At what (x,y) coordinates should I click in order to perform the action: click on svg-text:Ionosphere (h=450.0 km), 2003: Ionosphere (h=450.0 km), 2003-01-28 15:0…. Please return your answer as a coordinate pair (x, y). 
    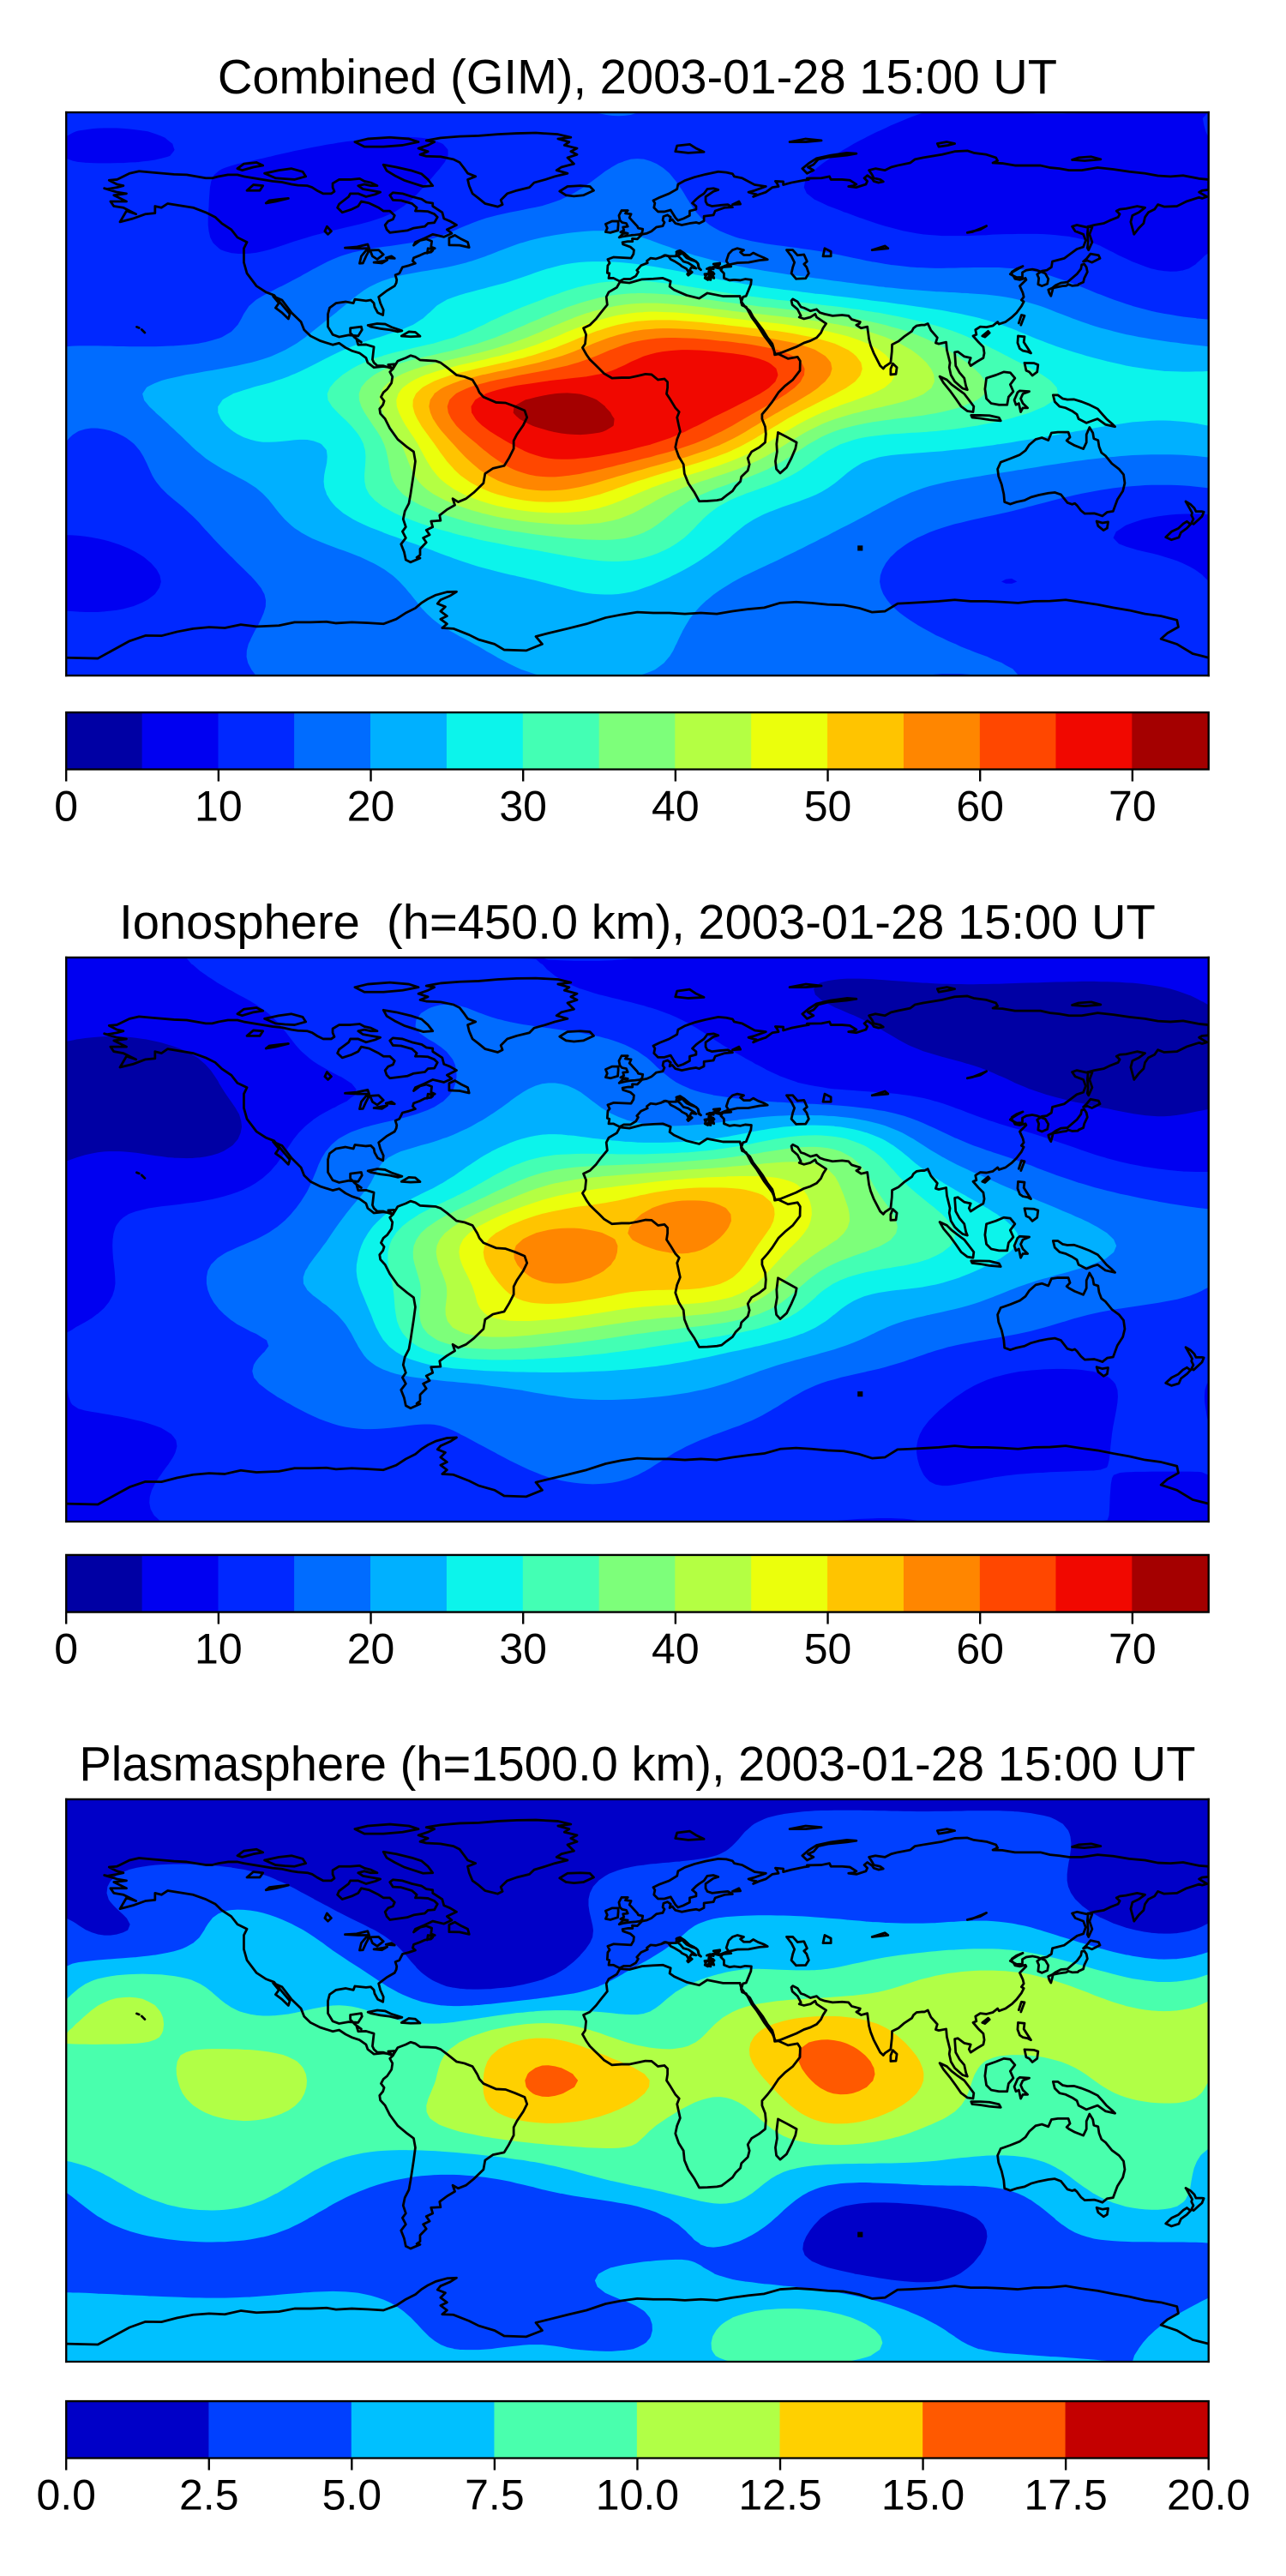
    Looking at the image, I should click on (637, 922).